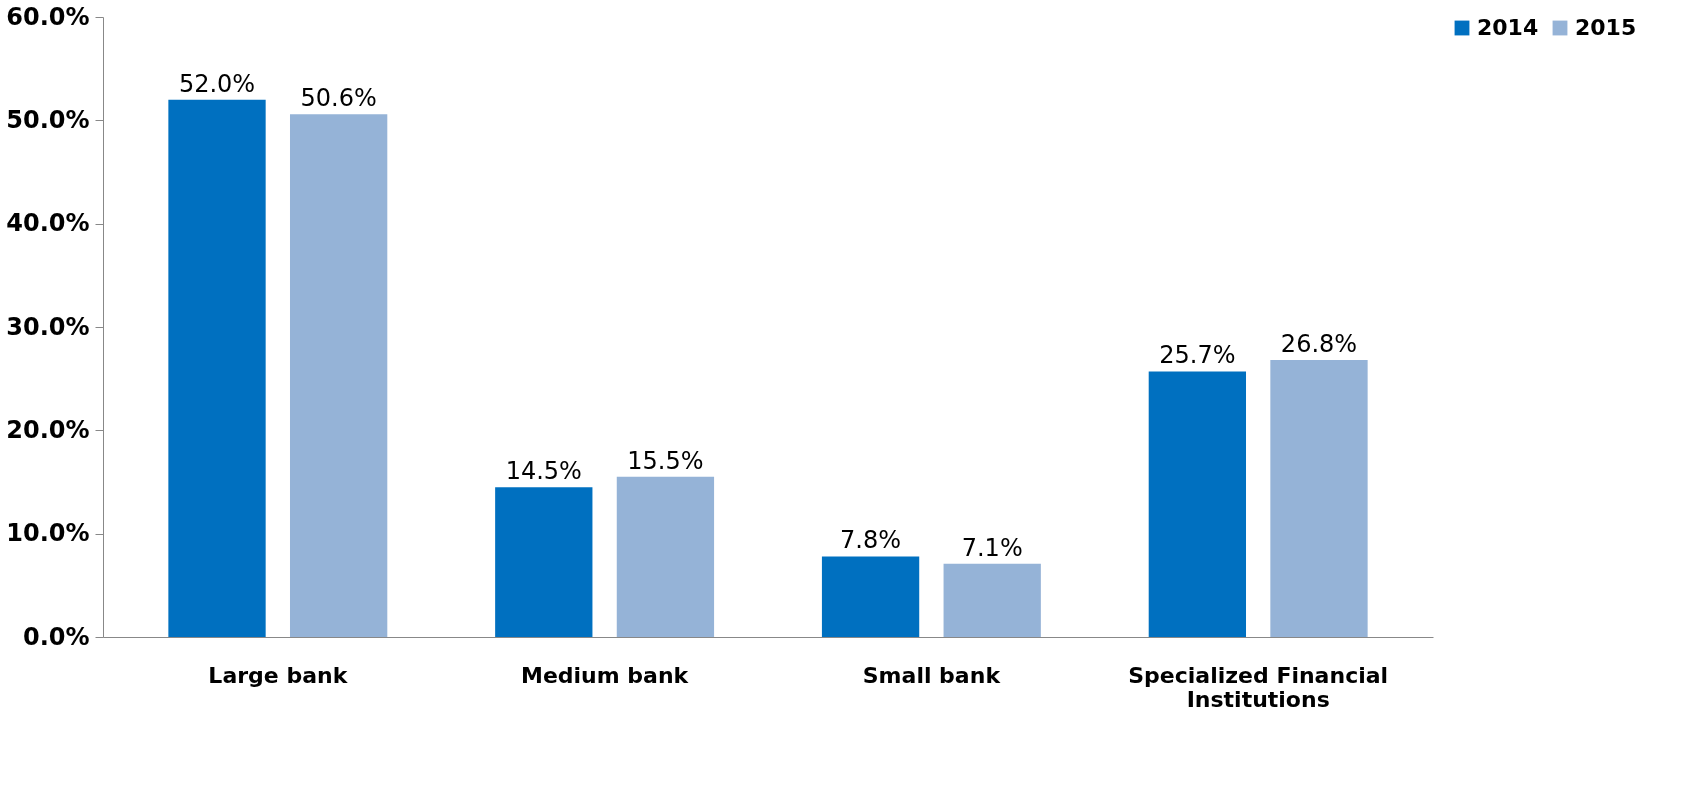 The width and height of the screenshot is (1697, 806). I want to click on data-label: 14.5%, so click(543, 471).